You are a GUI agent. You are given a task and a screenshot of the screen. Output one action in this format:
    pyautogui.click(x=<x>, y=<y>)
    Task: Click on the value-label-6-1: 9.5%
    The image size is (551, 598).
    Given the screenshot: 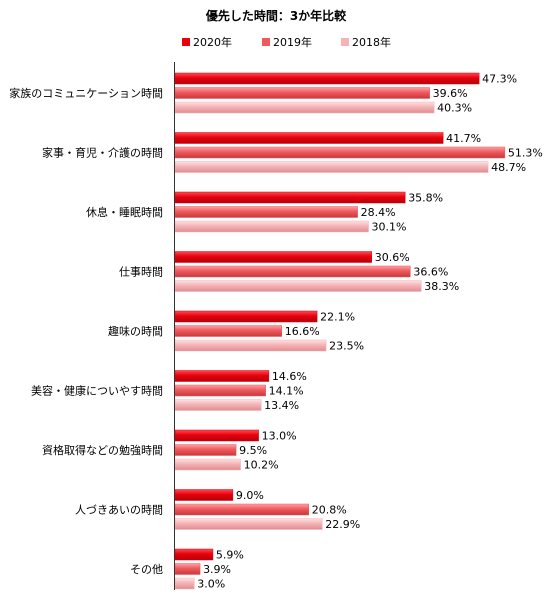 What is the action you would take?
    pyautogui.click(x=253, y=450)
    